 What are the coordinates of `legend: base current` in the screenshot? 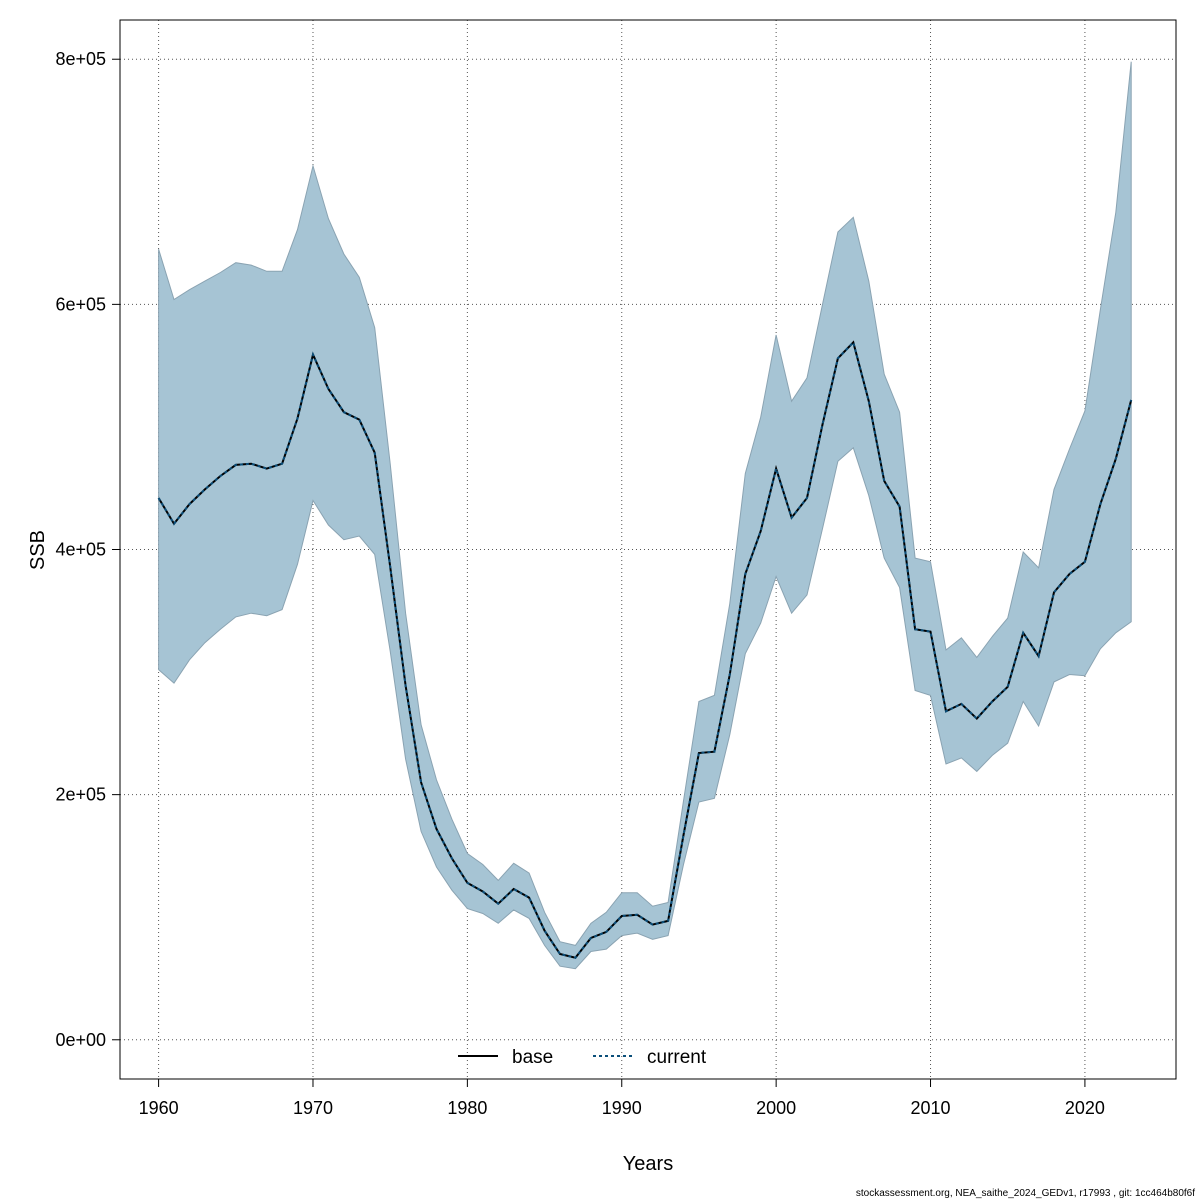 It's located at (582, 1057).